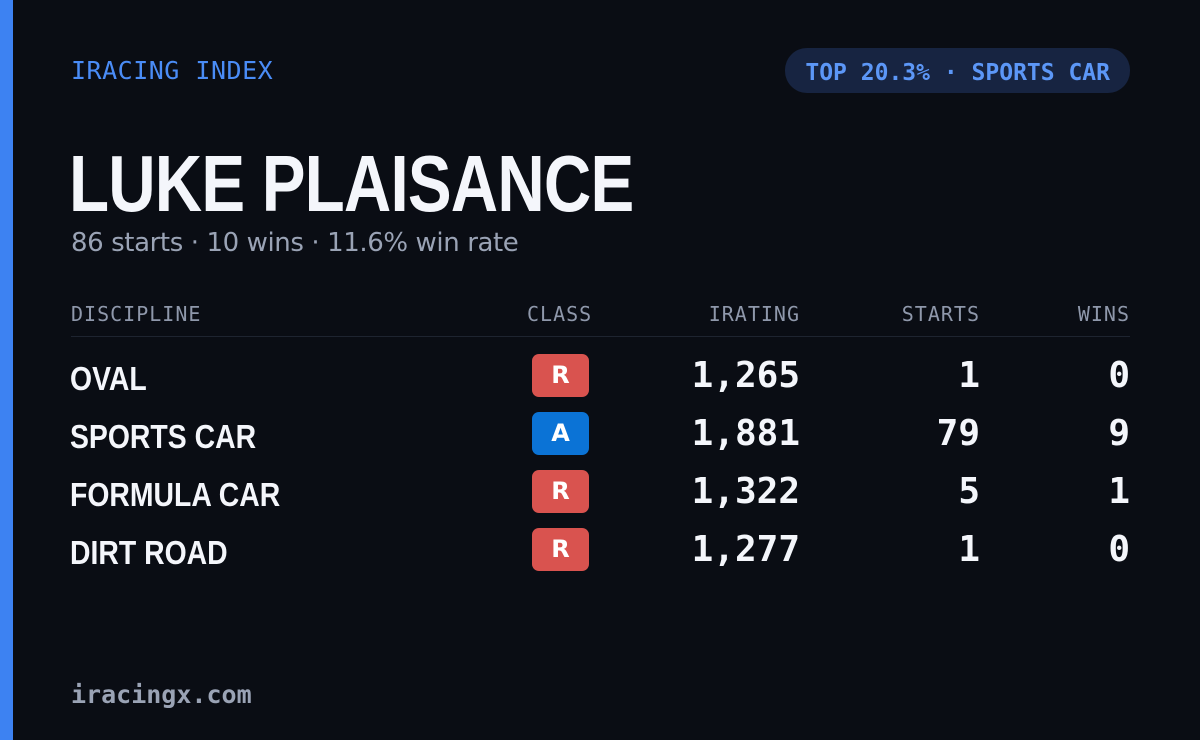 This screenshot has height=740, width=1200. What do you see at coordinates (560, 314) in the screenshot?
I see `header-class: CLASS` at bounding box center [560, 314].